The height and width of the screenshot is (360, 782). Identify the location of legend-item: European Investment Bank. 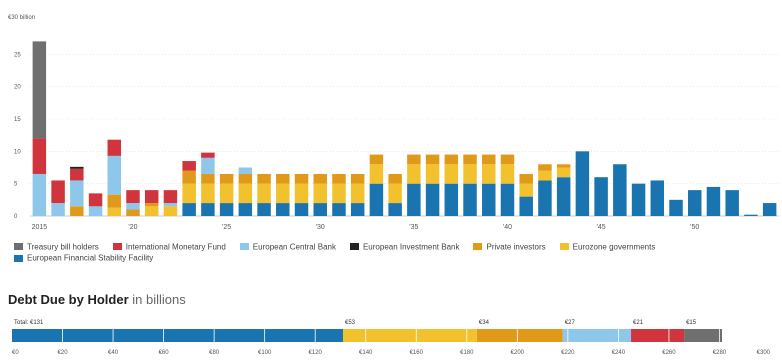
(404, 246).